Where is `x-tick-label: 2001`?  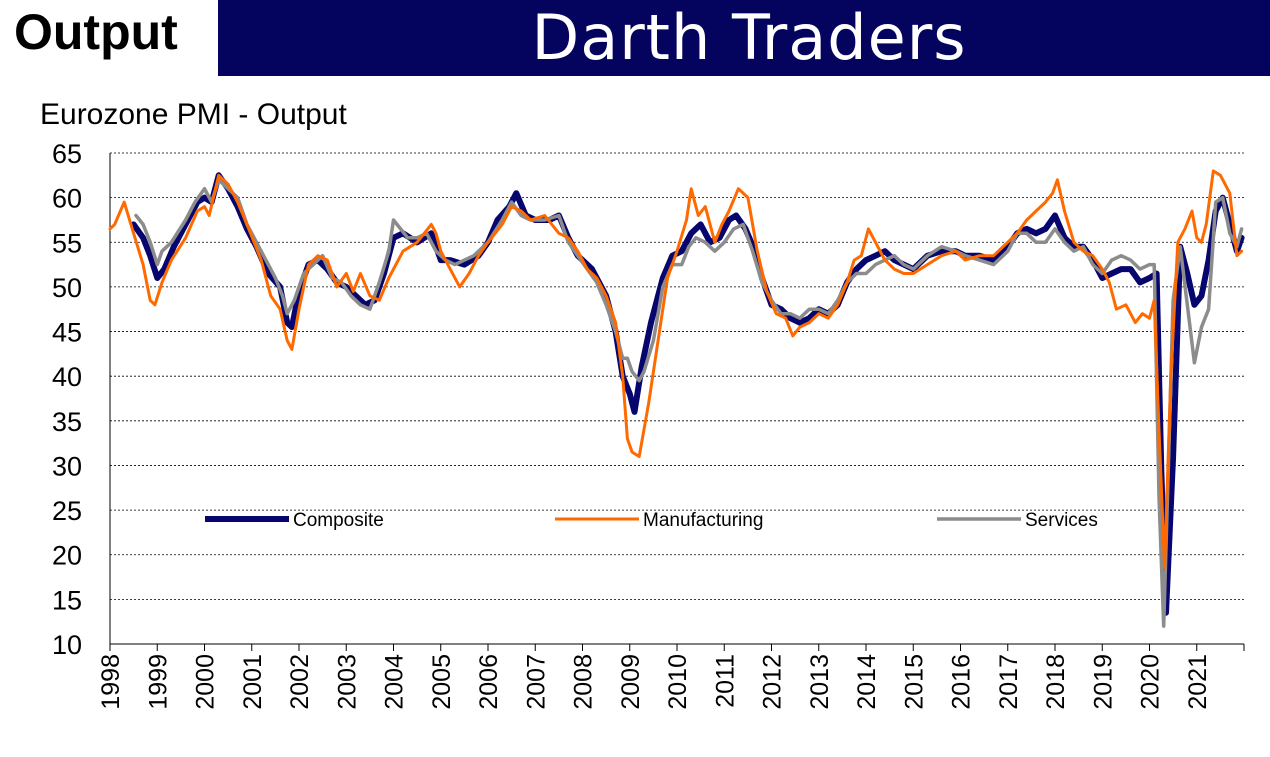
x-tick-label: 2001 is located at coordinates (253, 682).